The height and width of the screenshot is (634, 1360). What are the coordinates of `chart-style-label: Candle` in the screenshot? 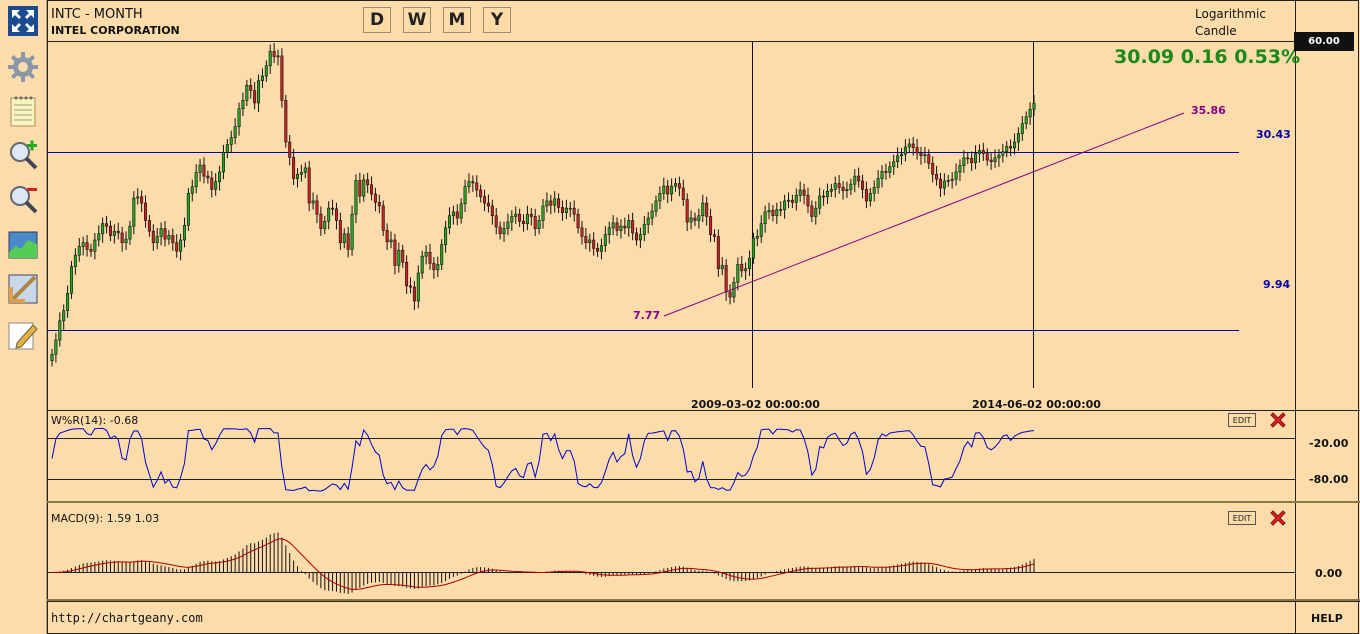 It's located at (1216, 31).